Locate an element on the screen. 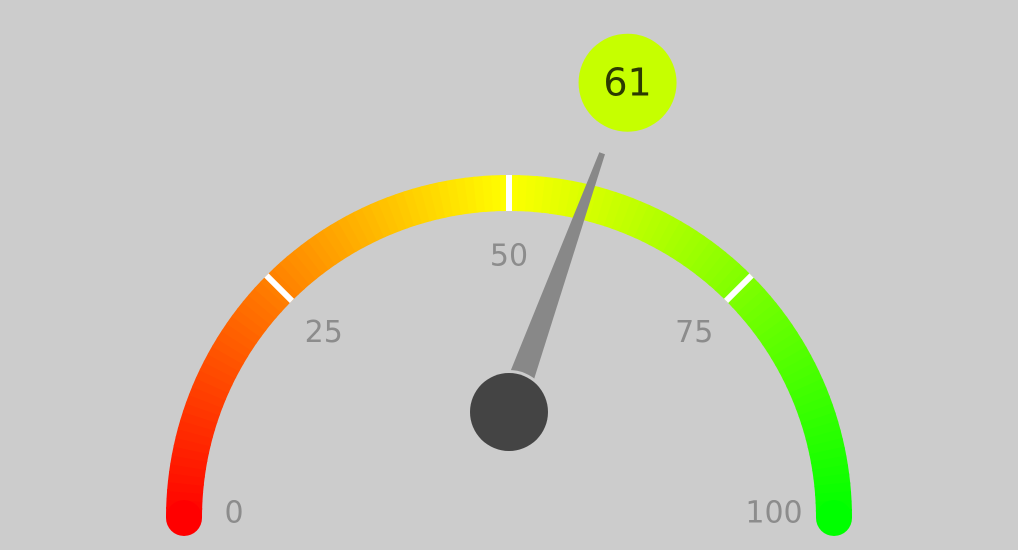 The width and height of the screenshot is (1018, 550). gauge-tick-label: 25 is located at coordinates (324, 332).